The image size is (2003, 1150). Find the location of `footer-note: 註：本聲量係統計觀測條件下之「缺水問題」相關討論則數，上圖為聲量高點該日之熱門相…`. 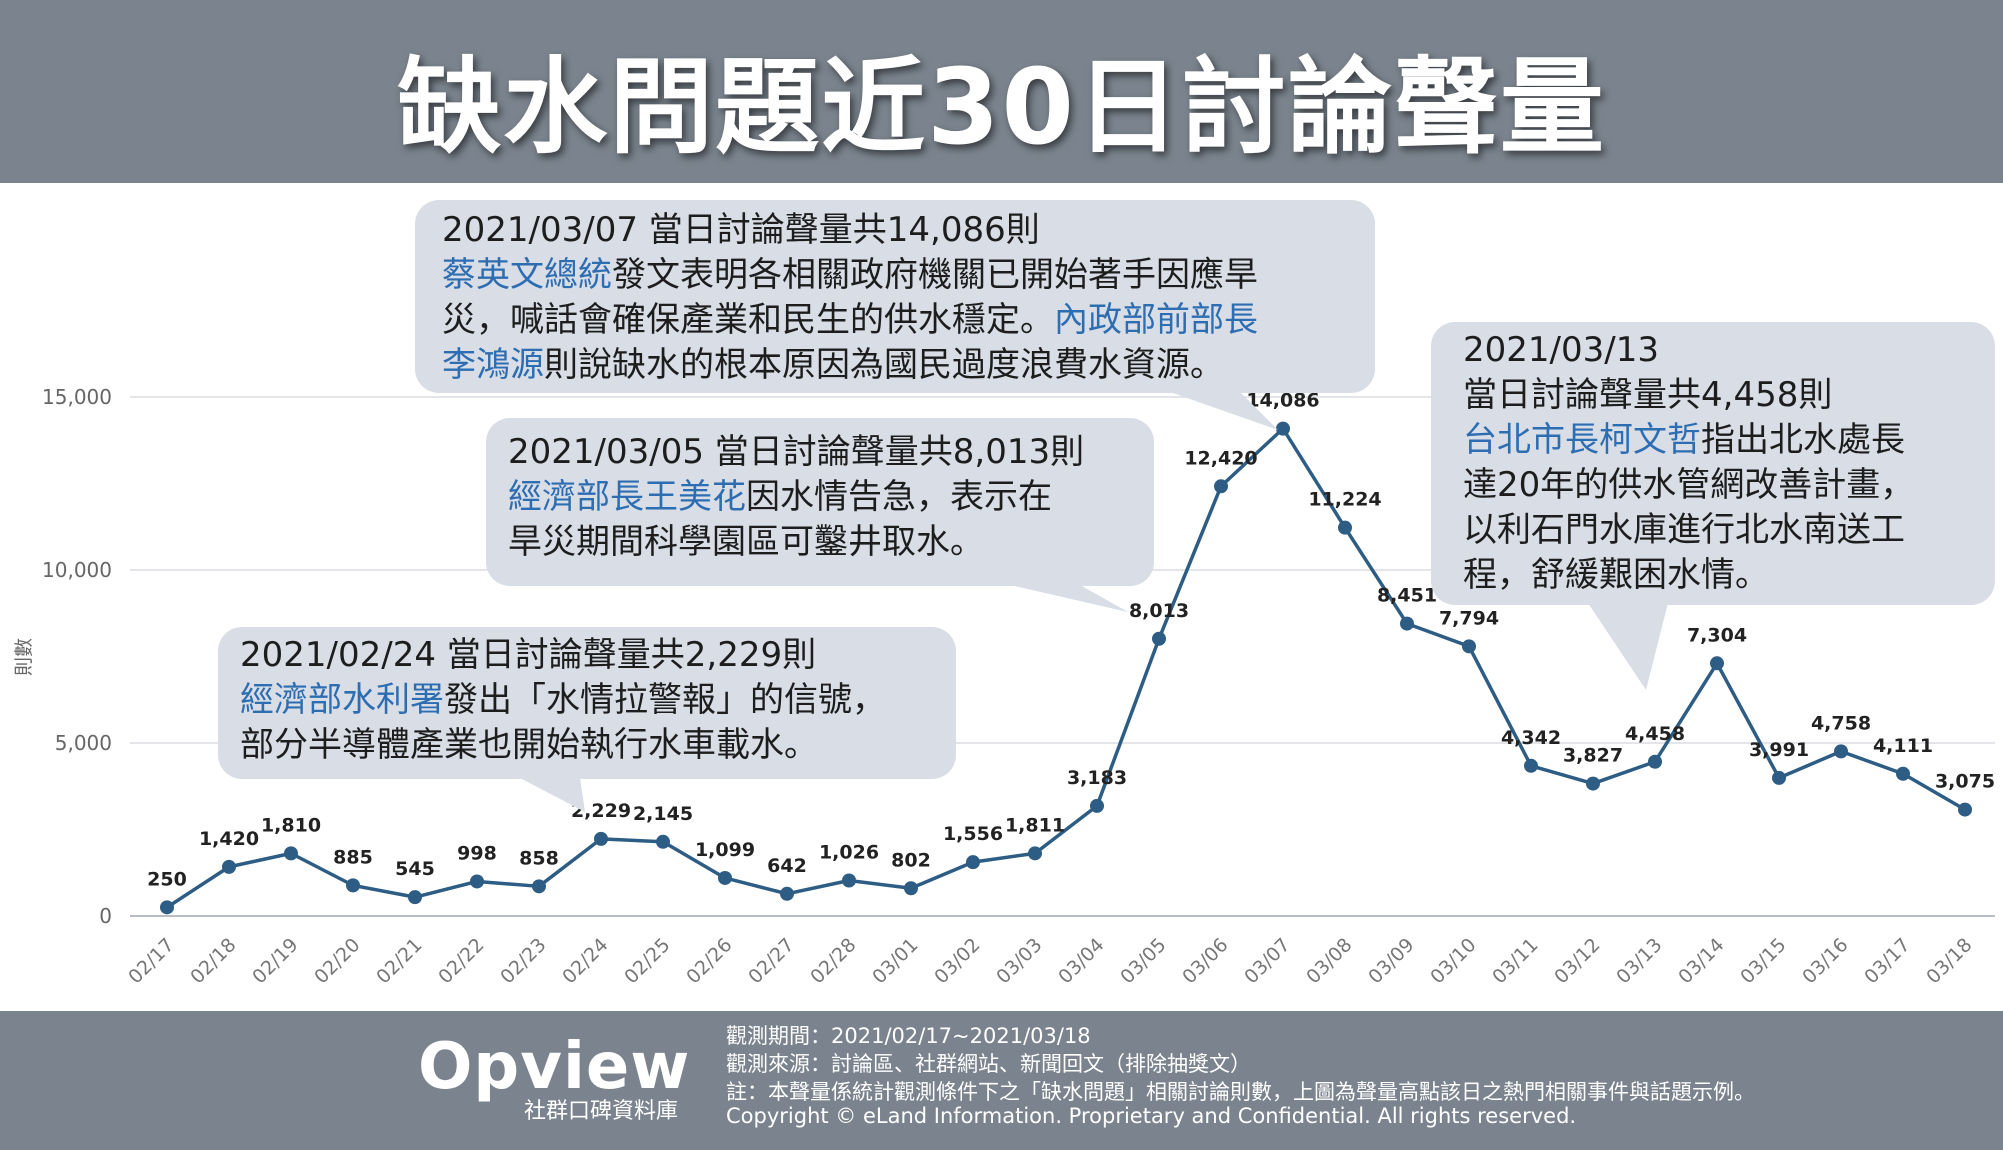

footer-note: 註：本聲量係統計觀測條件下之「缺水問題」相關討論則數，上圖為聲量高點該日之熱門相… is located at coordinates (1240, 1092).